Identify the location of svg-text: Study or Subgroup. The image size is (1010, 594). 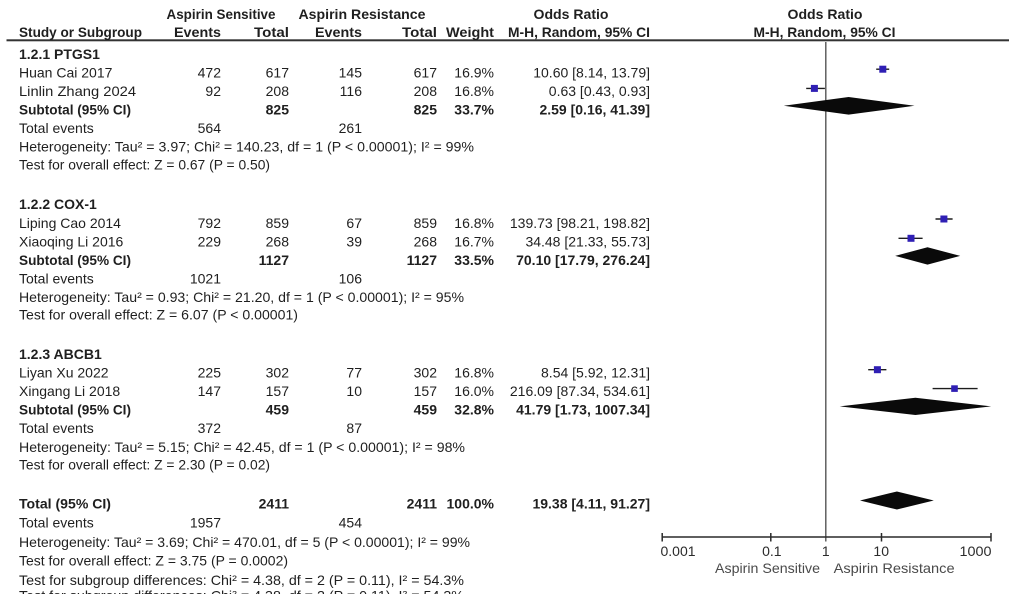
(80, 32).